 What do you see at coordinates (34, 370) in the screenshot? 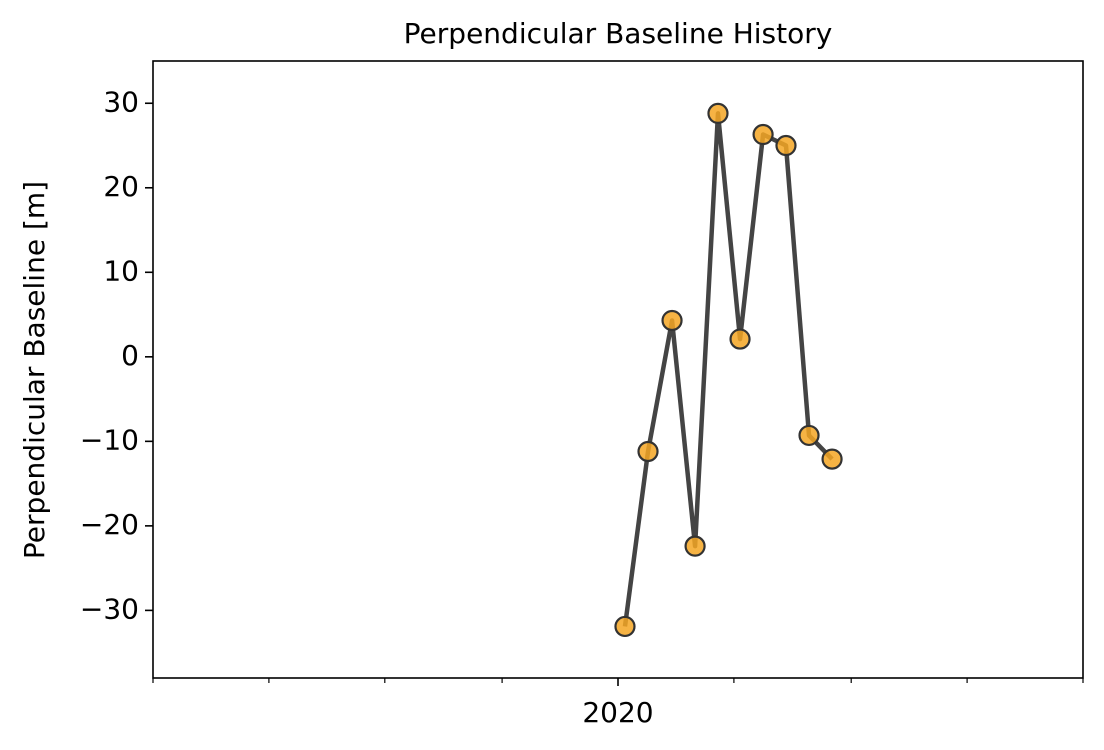
I see `y-axis-label: Perpendicular Baseline [m]` at bounding box center [34, 370].